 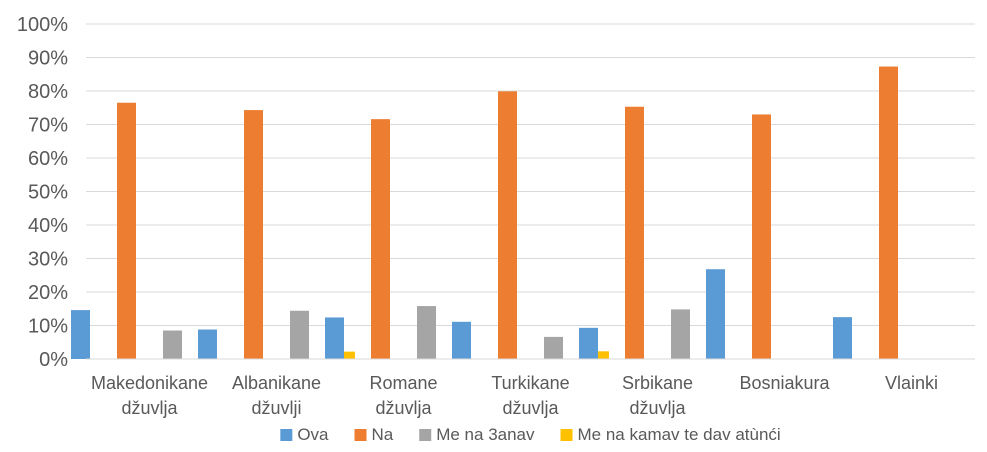 I want to click on category-label: Srbikane, so click(x=657, y=383).